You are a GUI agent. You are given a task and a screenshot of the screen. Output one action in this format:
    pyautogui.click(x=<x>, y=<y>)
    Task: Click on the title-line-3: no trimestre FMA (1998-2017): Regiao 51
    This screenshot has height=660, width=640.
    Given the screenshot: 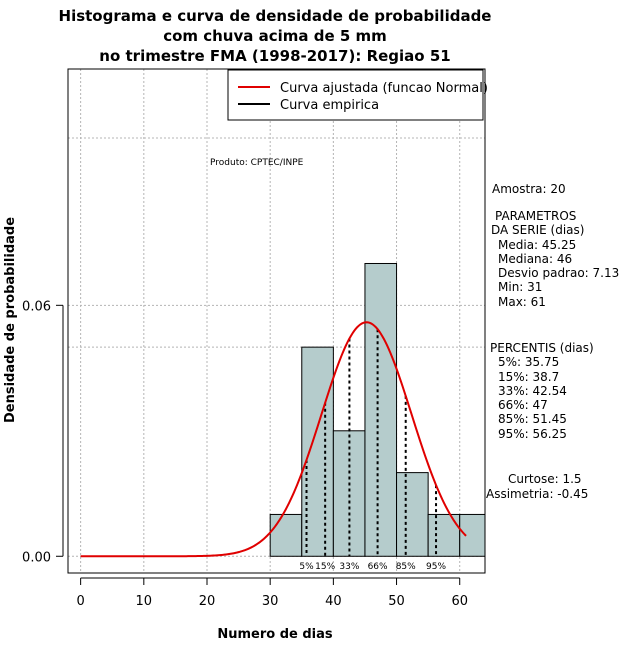 What is the action you would take?
    pyautogui.click(x=274, y=56)
    